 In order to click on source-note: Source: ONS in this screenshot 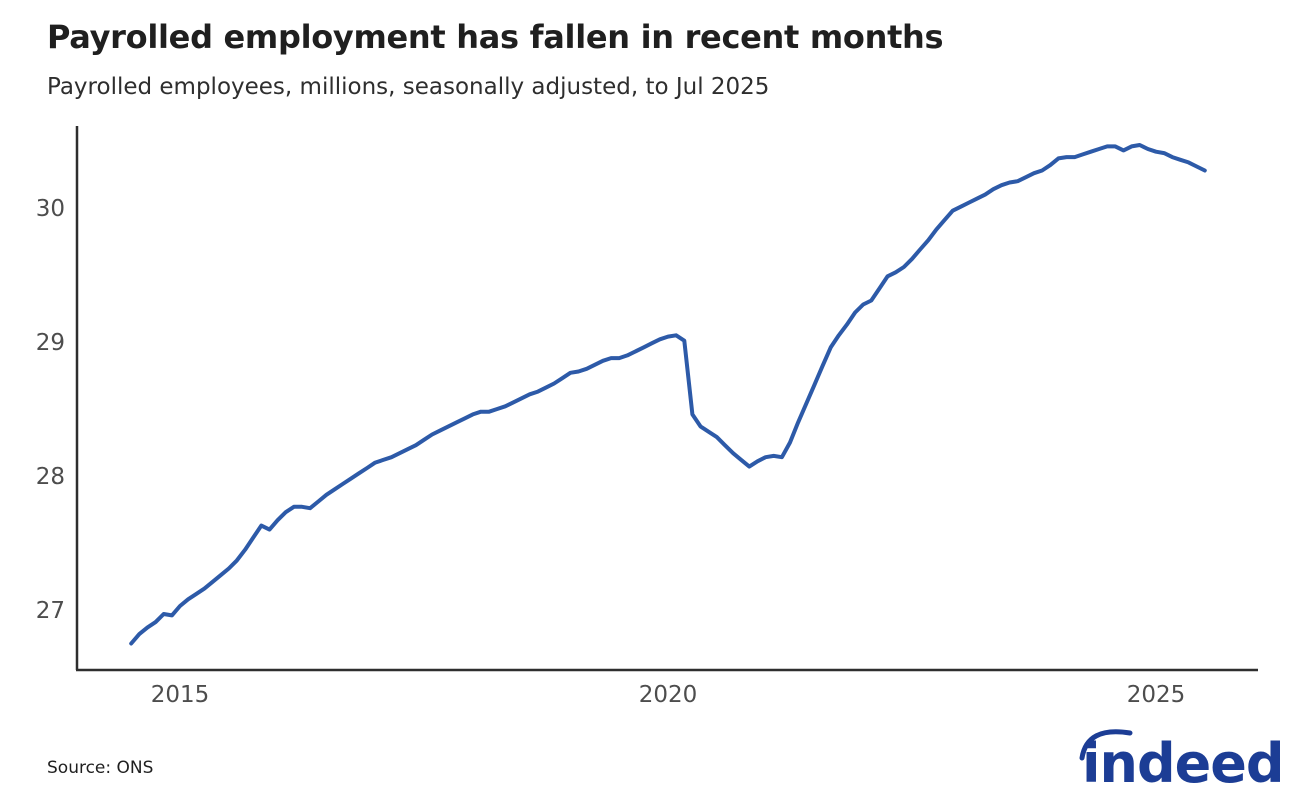, I will do `click(100, 768)`.